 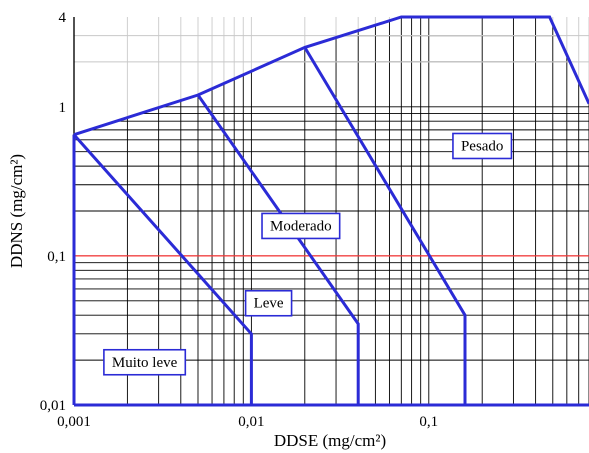 What do you see at coordinates (63, 108) in the screenshot?
I see `y-tick-label-2: 1` at bounding box center [63, 108].